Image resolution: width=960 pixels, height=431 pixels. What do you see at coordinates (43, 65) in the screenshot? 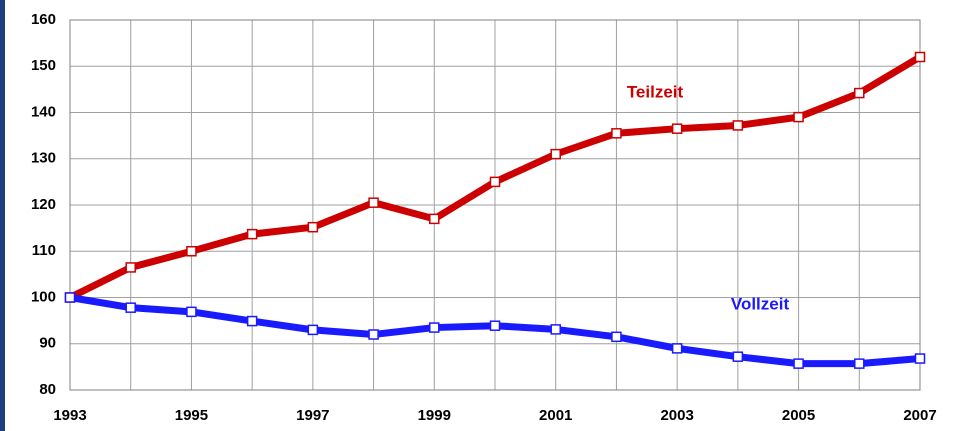
I see `y-tick-label: 150` at bounding box center [43, 65].